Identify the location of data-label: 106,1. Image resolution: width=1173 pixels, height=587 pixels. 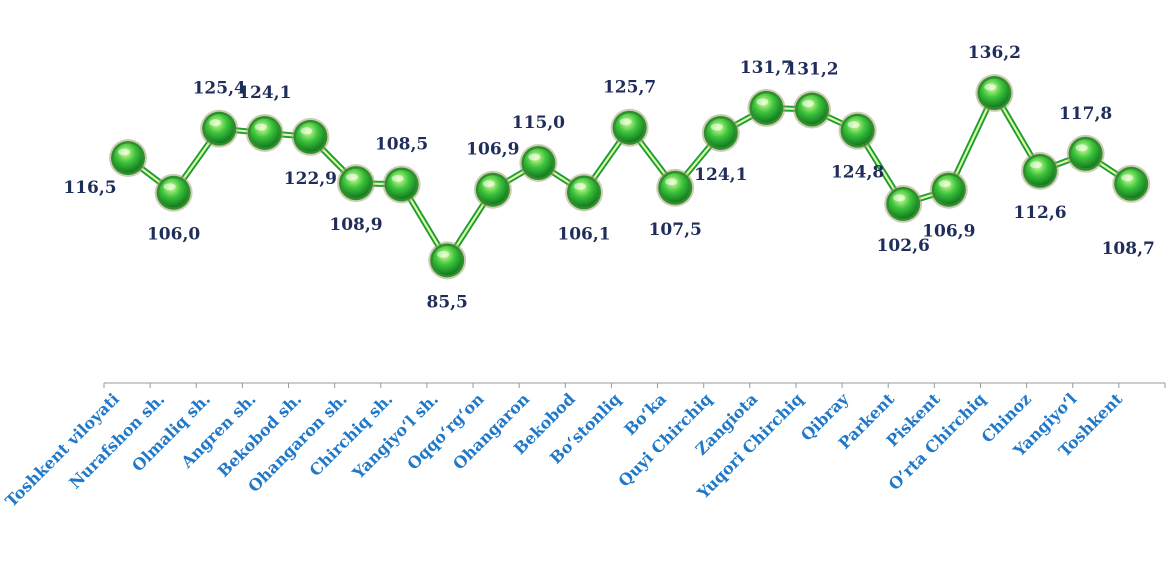
(583, 234).